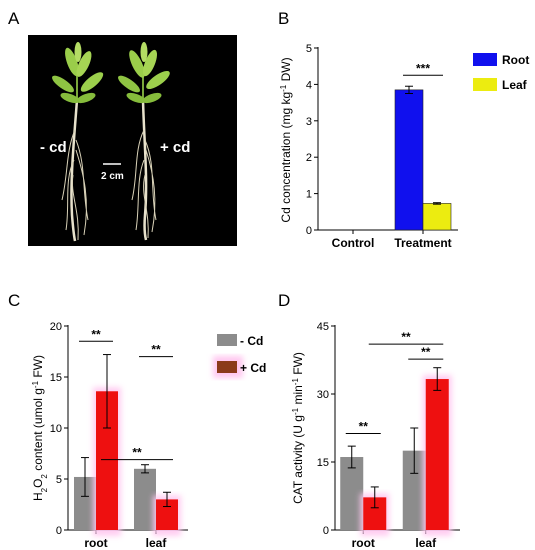 This screenshot has height=550, width=535. I want to click on bar-leaf-treatment, so click(437, 217).